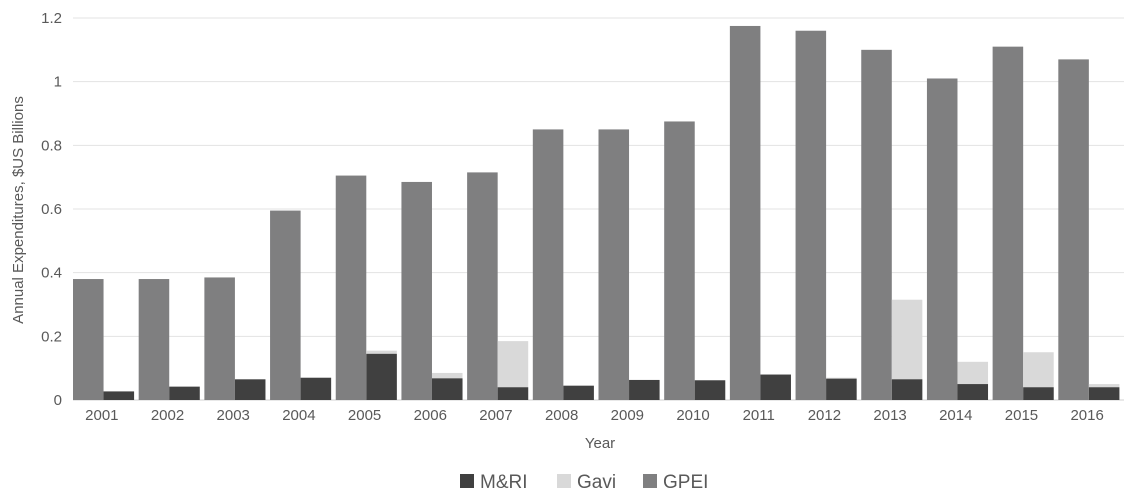 The height and width of the screenshot is (493, 1126). What do you see at coordinates (351, 287) in the screenshot?
I see `bar-gpei-2005` at bounding box center [351, 287].